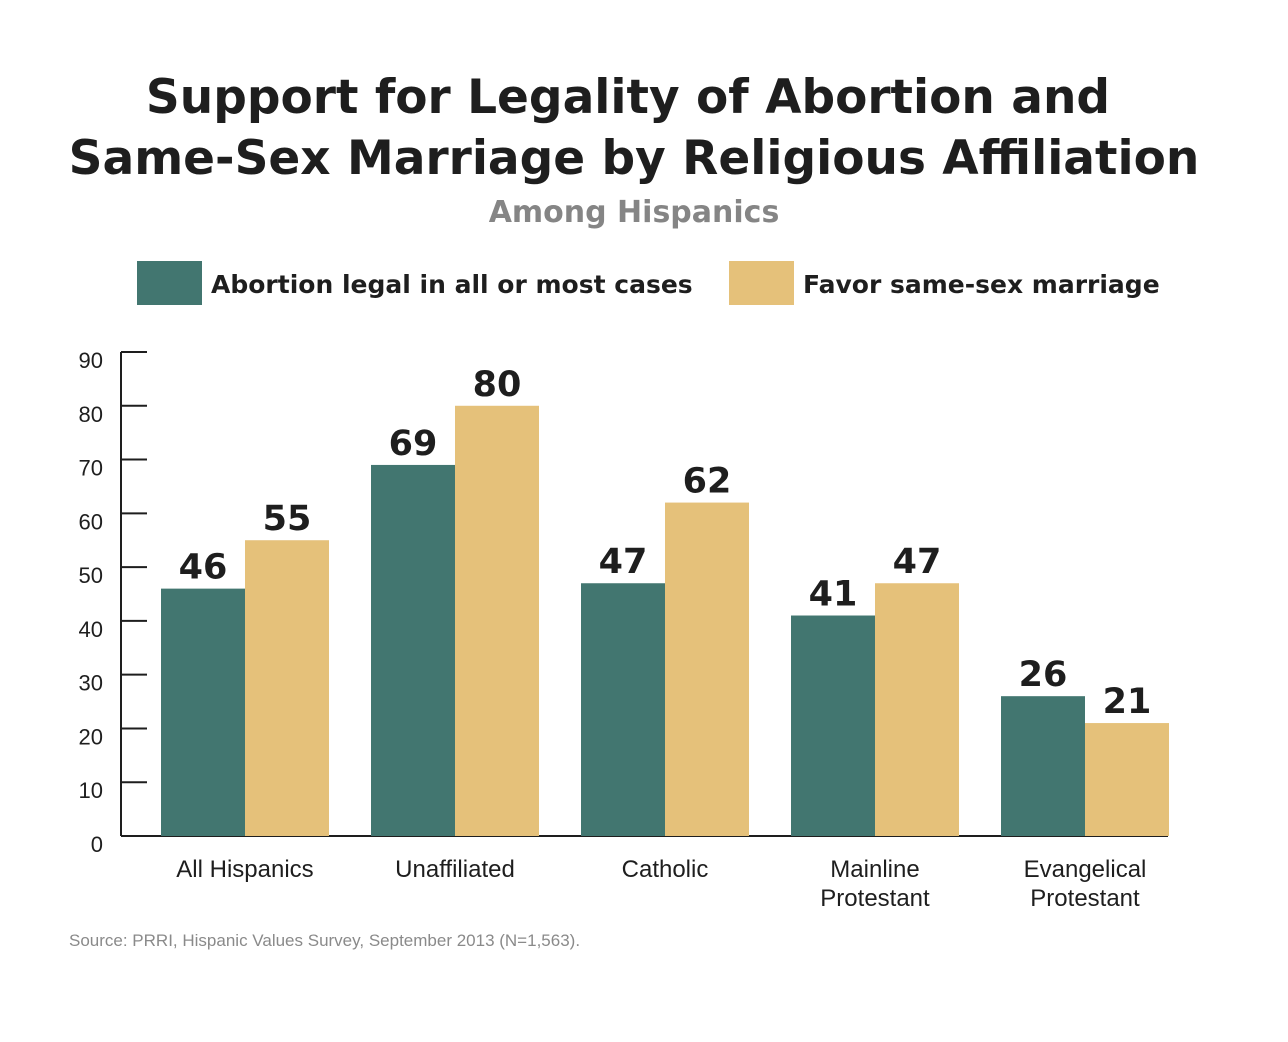 This screenshot has width=1288, height=1042. What do you see at coordinates (91, 683) in the screenshot?
I see `y-tick-label: 30` at bounding box center [91, 683].